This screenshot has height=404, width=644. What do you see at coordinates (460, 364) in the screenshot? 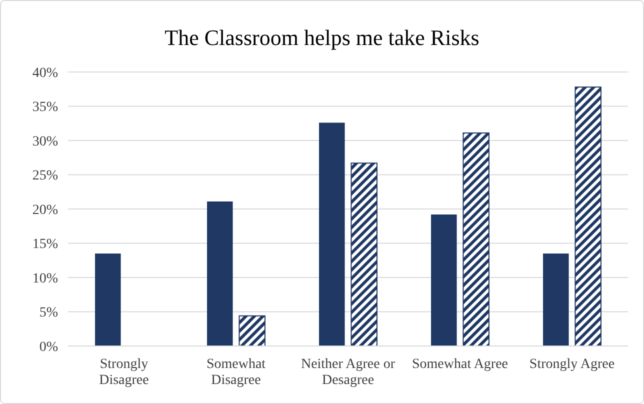
I see `x-tick-label: Somewhat Agree` at bounding box center [460, 364].